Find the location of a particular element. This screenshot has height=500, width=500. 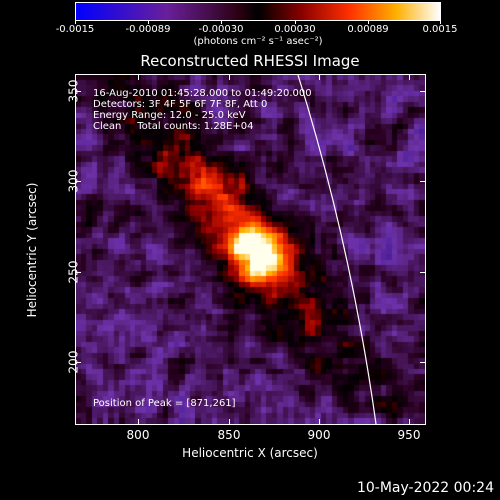

colorbar-units: (photons cm⁻² s⁻¹ asec⁻²) is located at coordinates (258, 41).